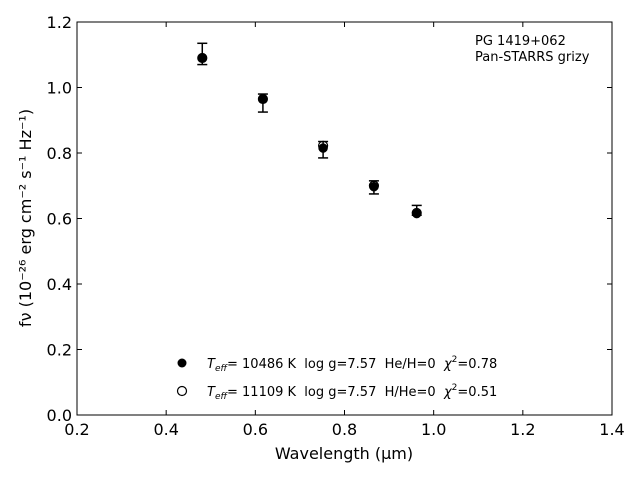  What do you see at coordinates (59, 284) in the screenshot?
I see `y-tick-label: 0.4` at bounding box center [59, 284].